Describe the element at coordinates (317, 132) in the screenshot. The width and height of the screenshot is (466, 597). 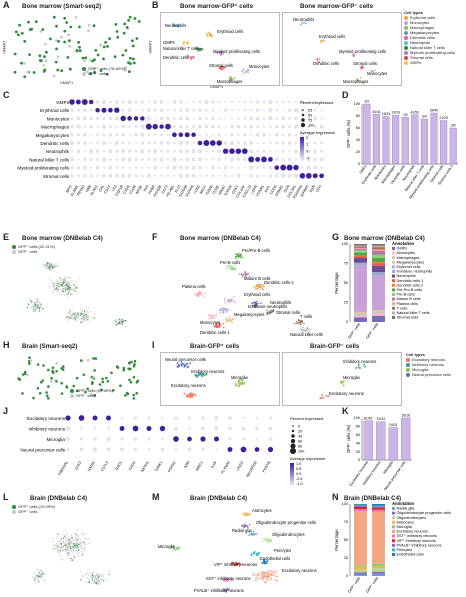
I see `legend-title: Average expression` at that location.